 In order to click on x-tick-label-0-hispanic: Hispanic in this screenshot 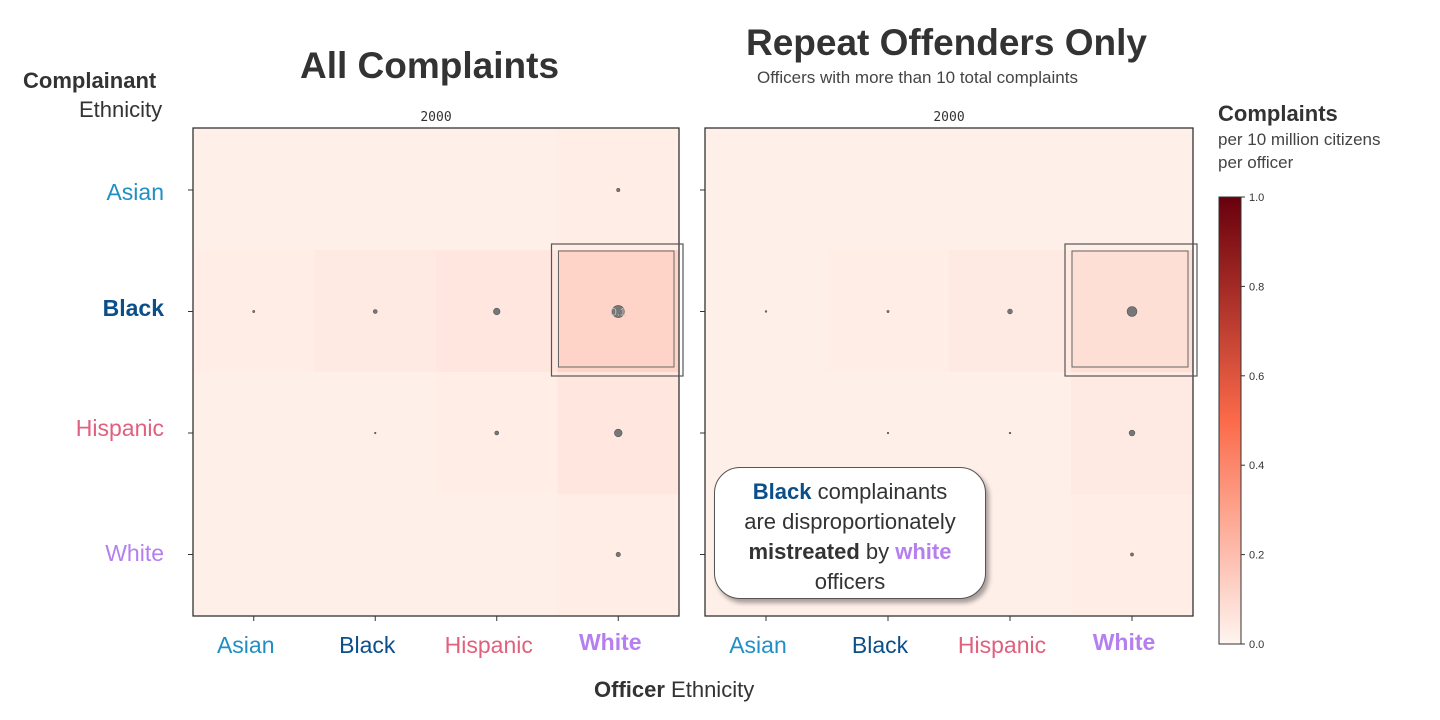, I will do `click(489, 645)`.